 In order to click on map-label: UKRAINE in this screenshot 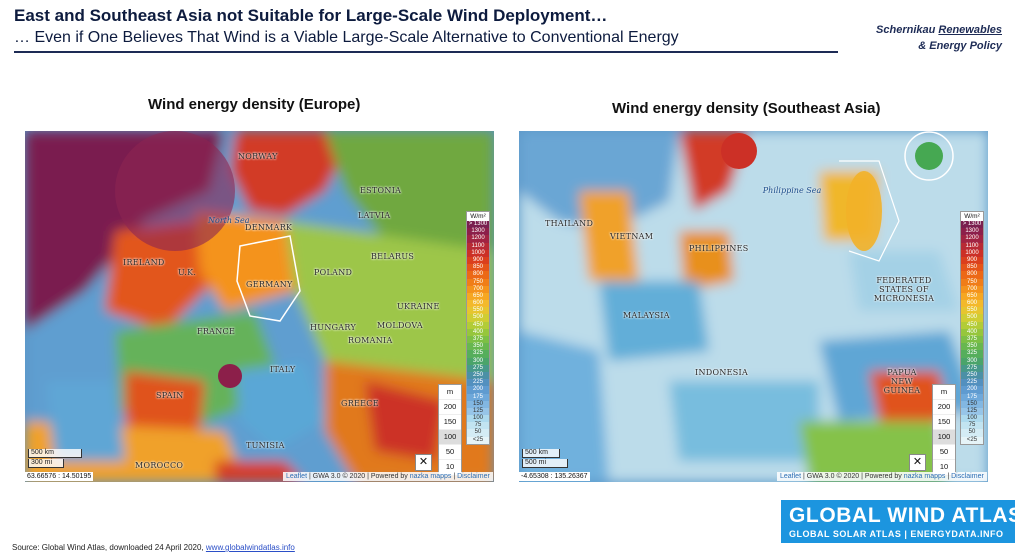, I will do `click(418, 306)`.